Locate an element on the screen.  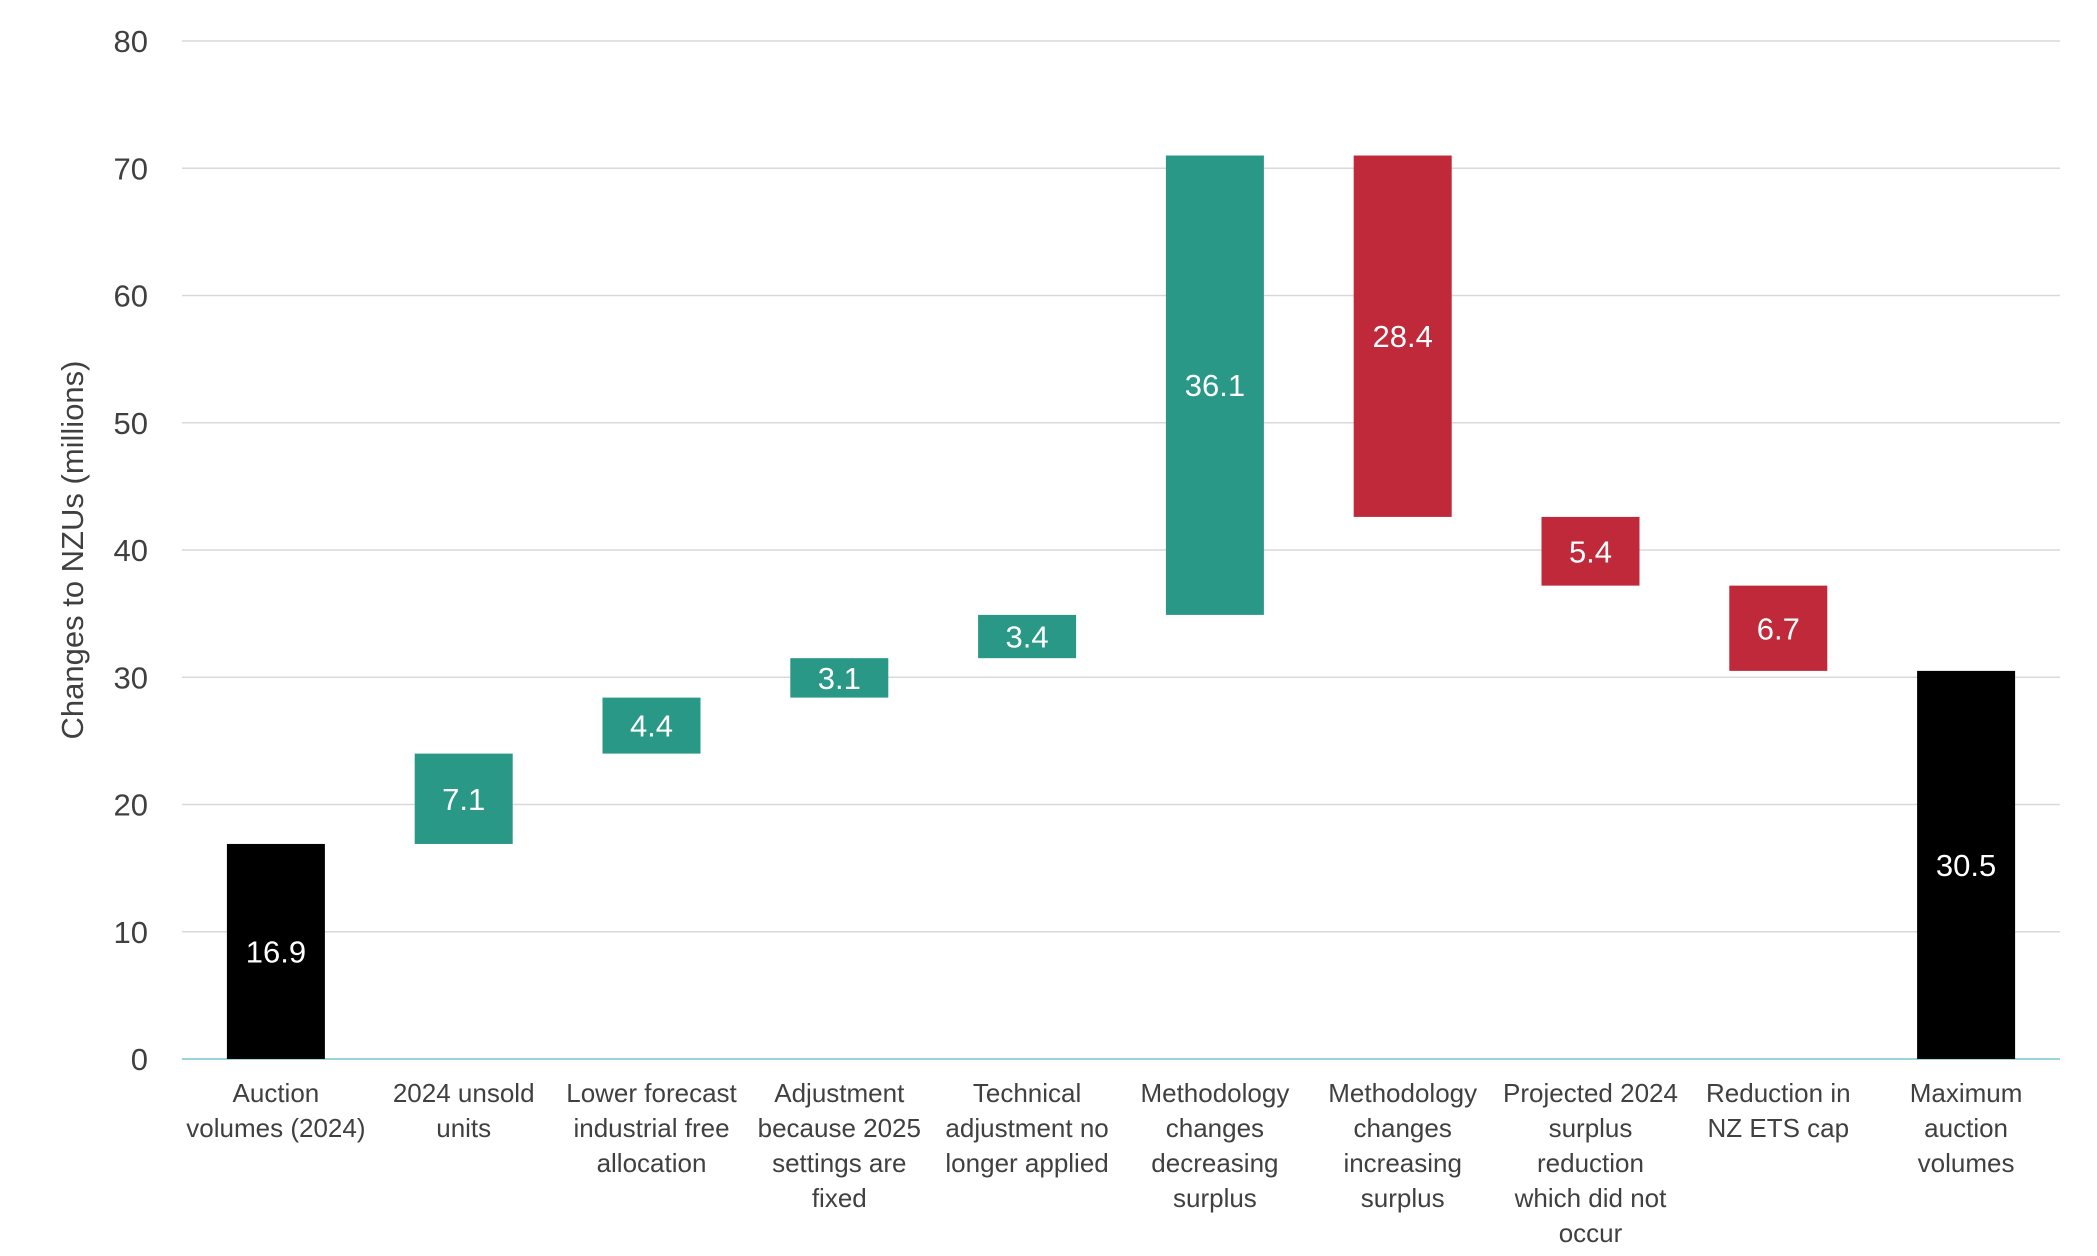
y-tick-label: 60 is located at coordinates (131, 296).